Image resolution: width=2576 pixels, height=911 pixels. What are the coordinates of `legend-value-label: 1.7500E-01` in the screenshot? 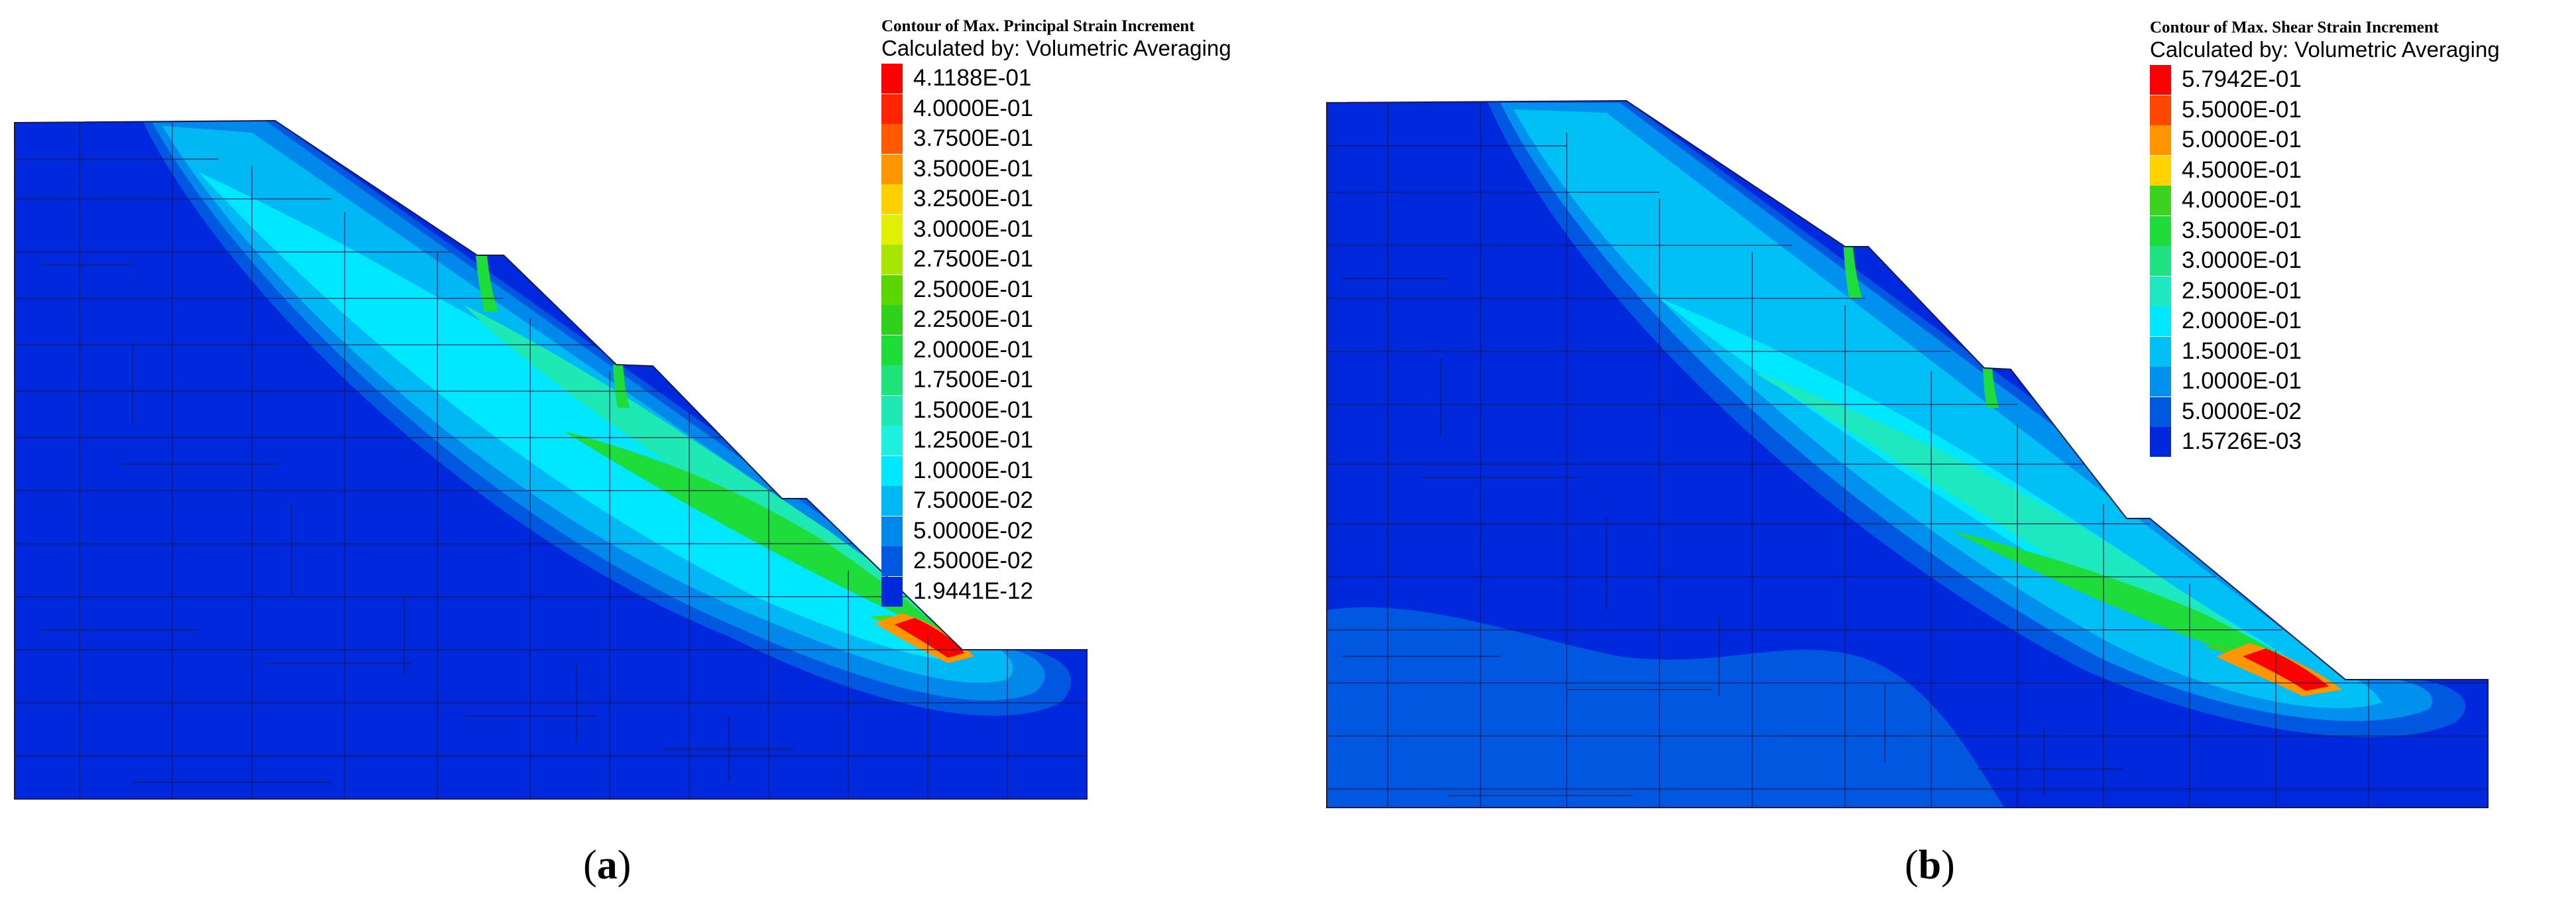 It's located at (973, 380).